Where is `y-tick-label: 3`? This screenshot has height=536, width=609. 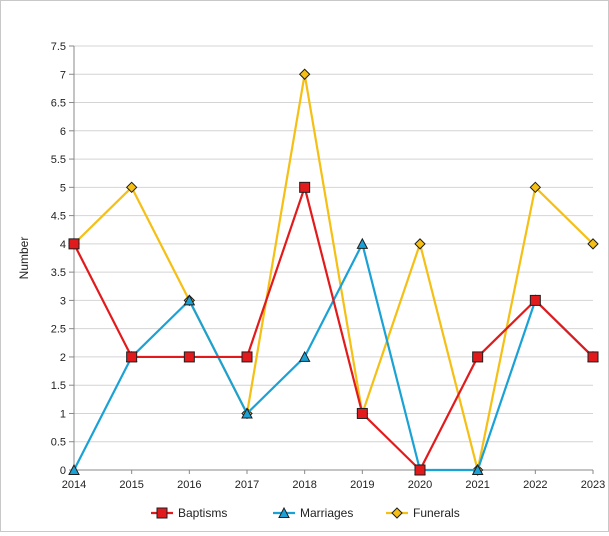
y-tick-label: 3 is located at coordinates (63, 301).